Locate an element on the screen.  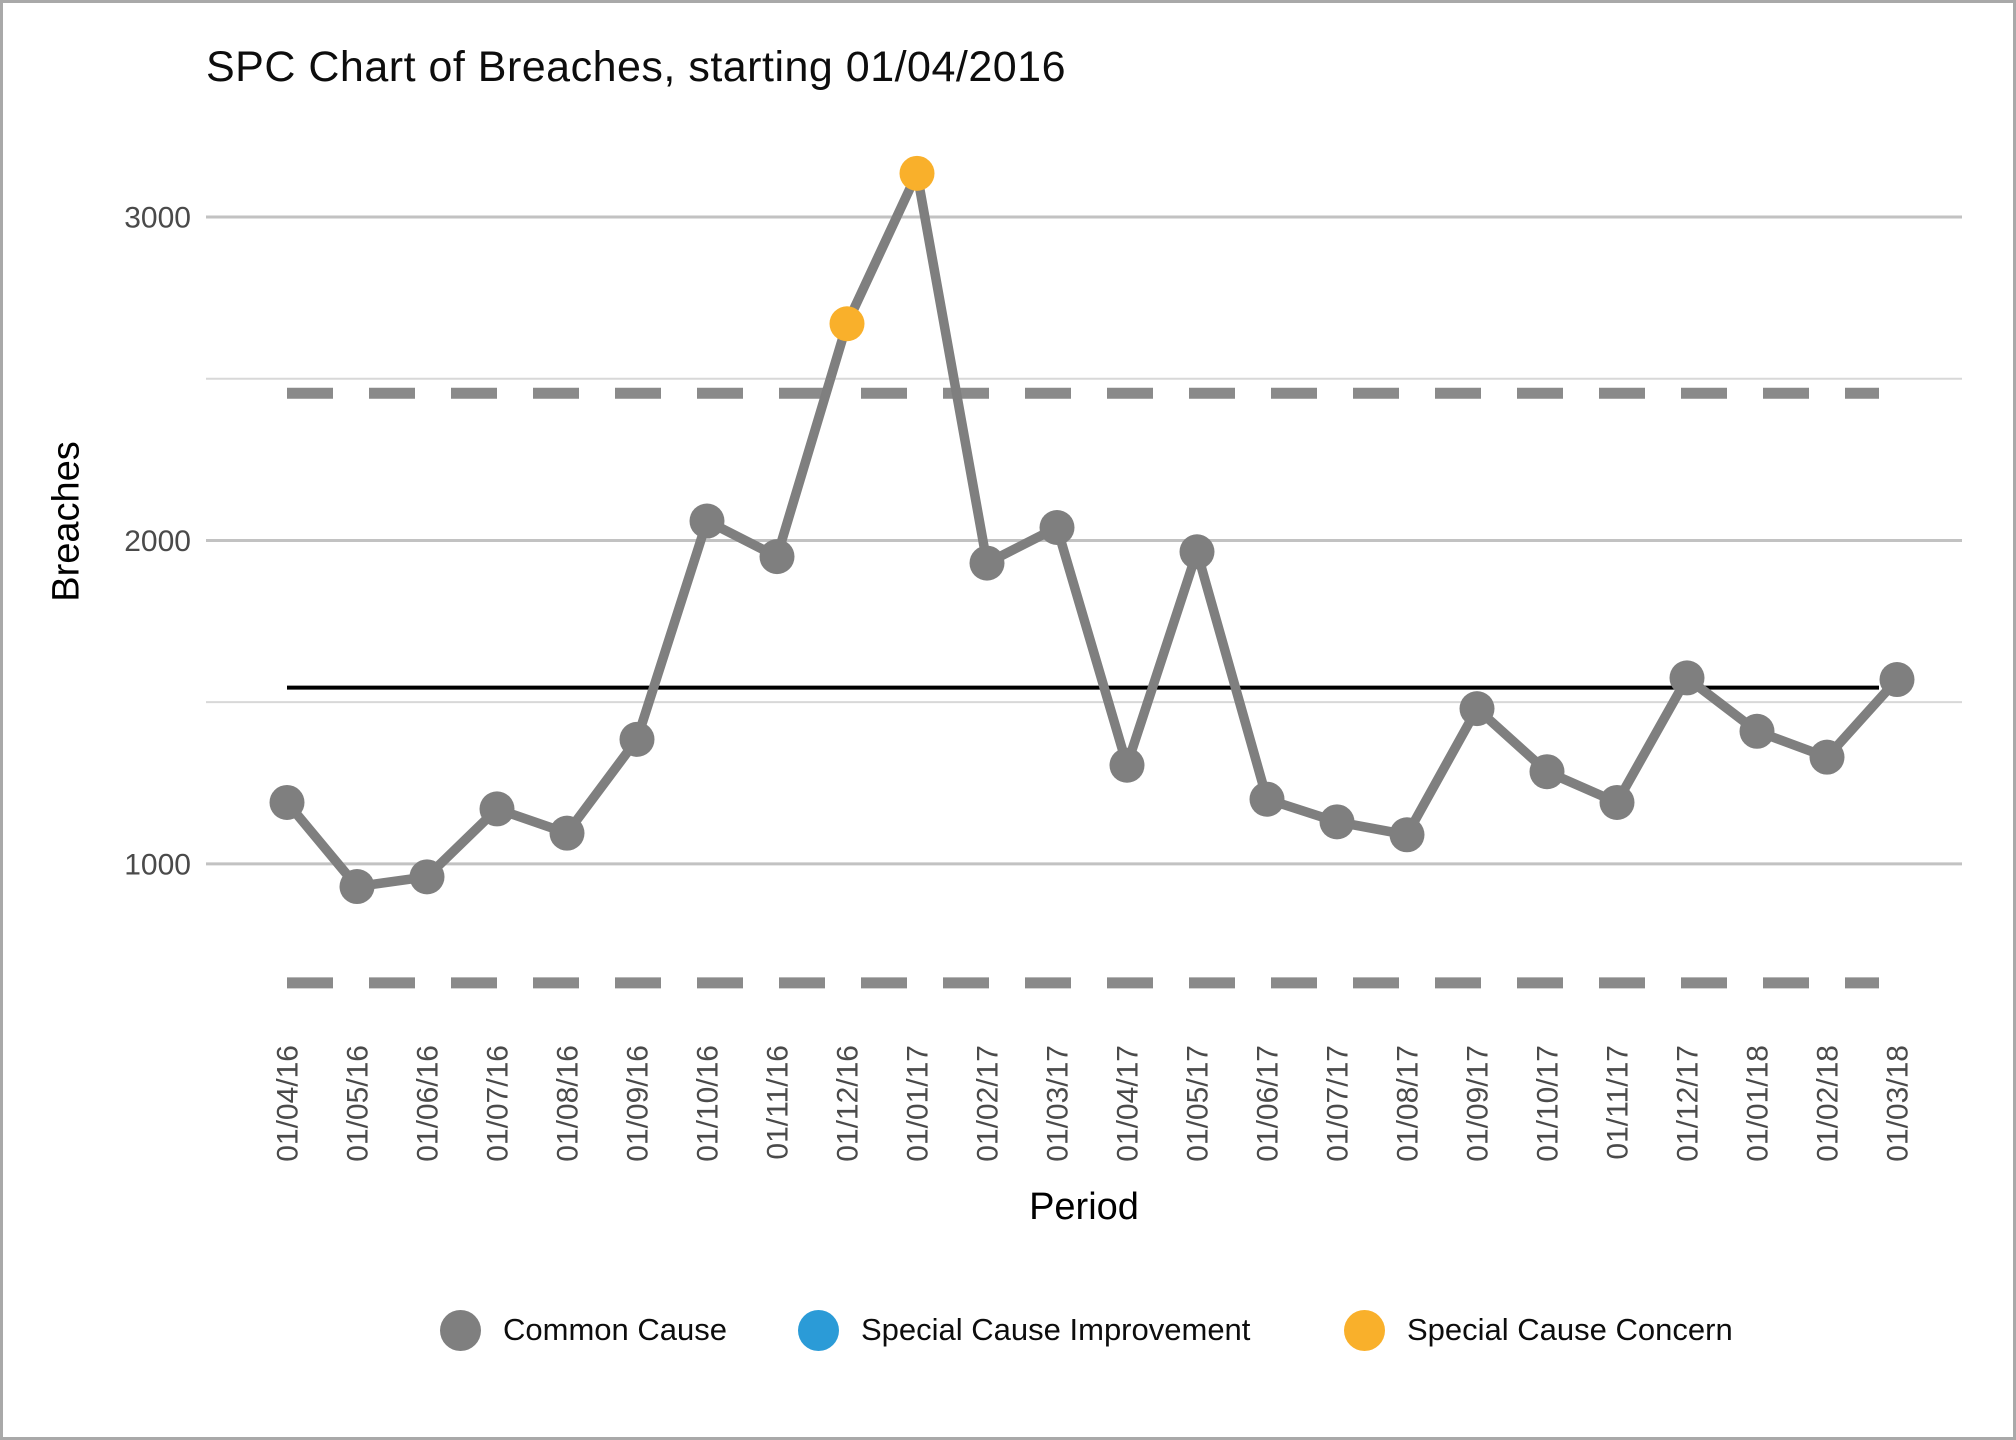
data-point-01/08/16 is located at coordinates (567, 833).